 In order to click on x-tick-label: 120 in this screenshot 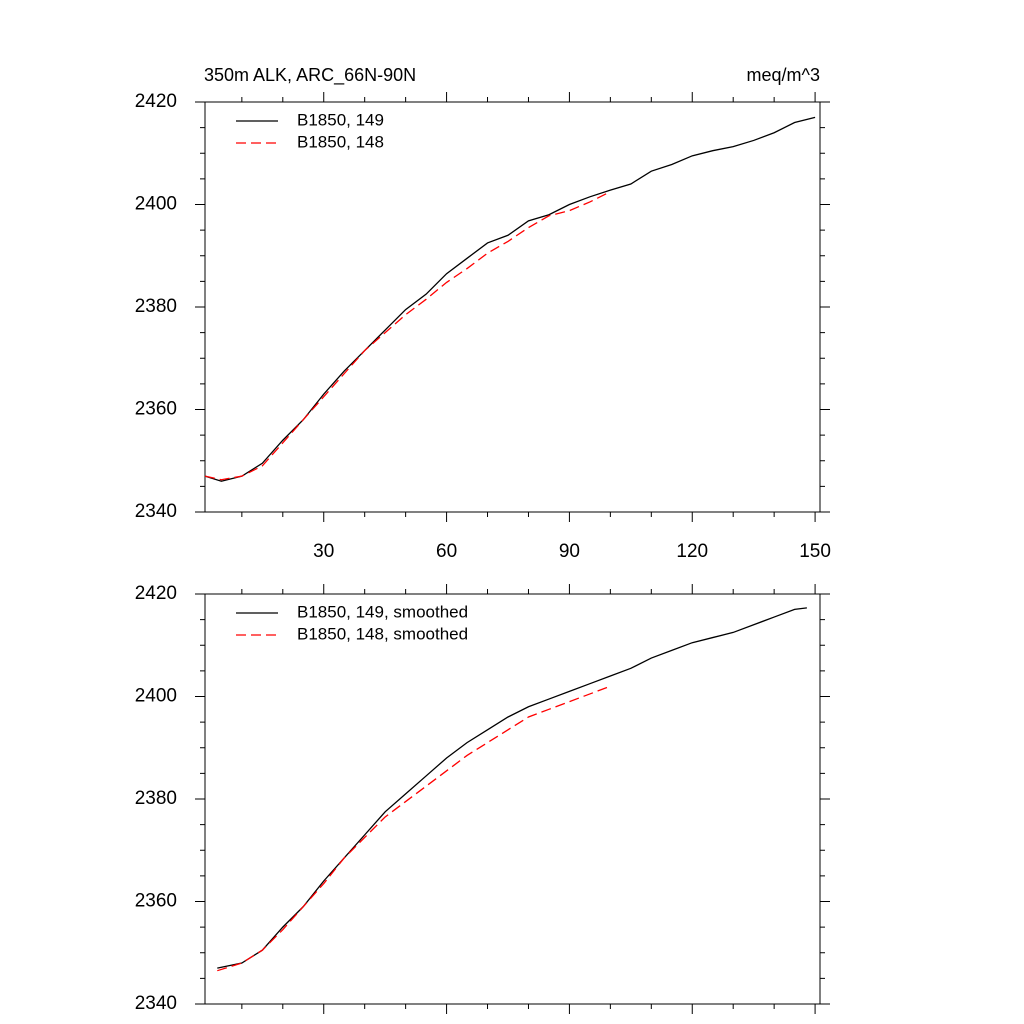, I will do `click(692, 551)`.